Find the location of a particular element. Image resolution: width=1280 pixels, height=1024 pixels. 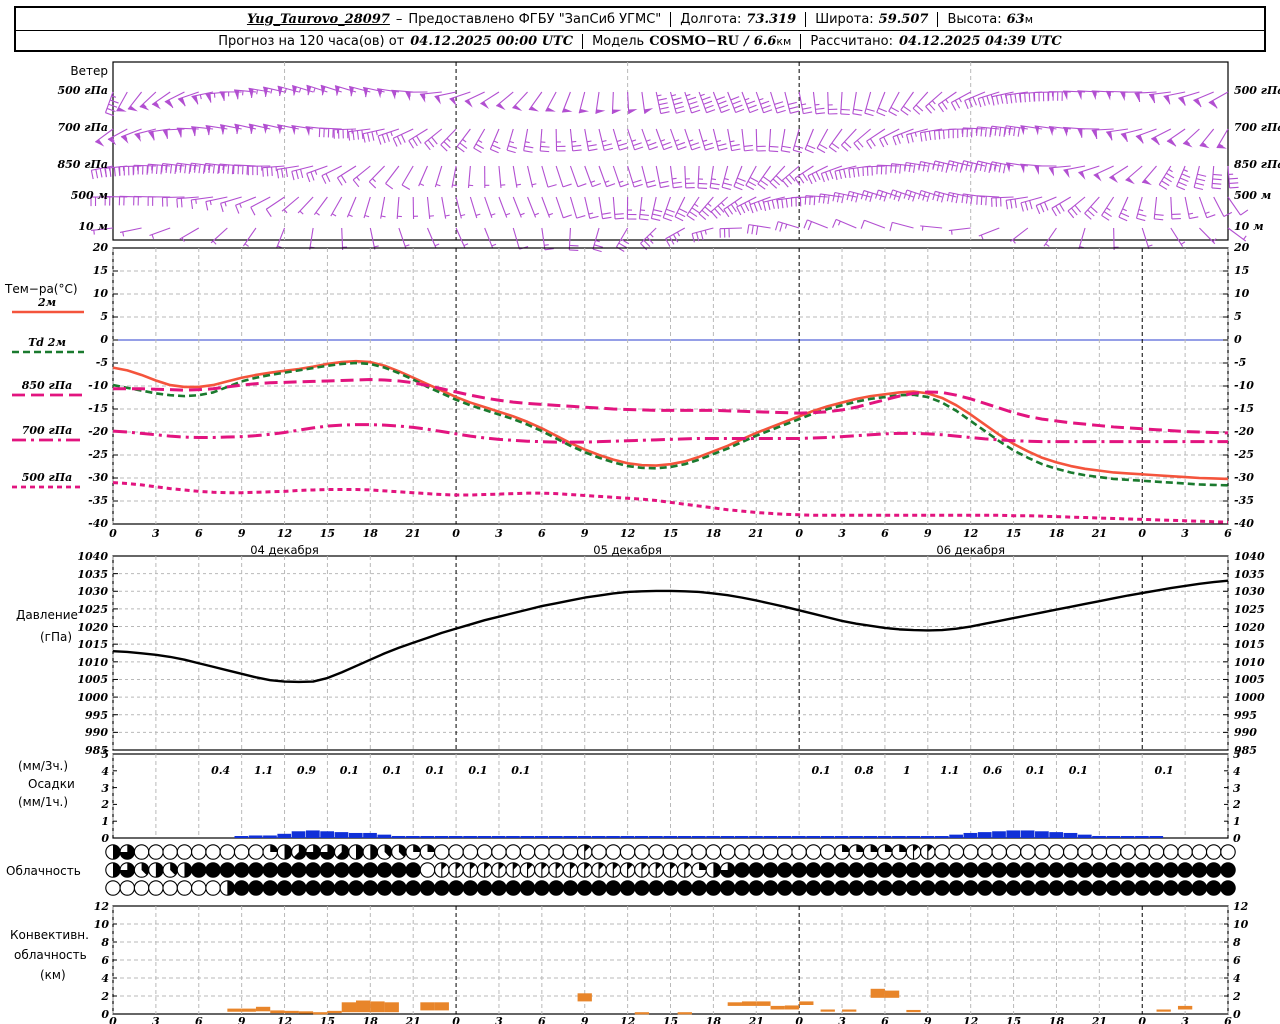

xtick-26: 6 is located at coordinates (1228, 533).